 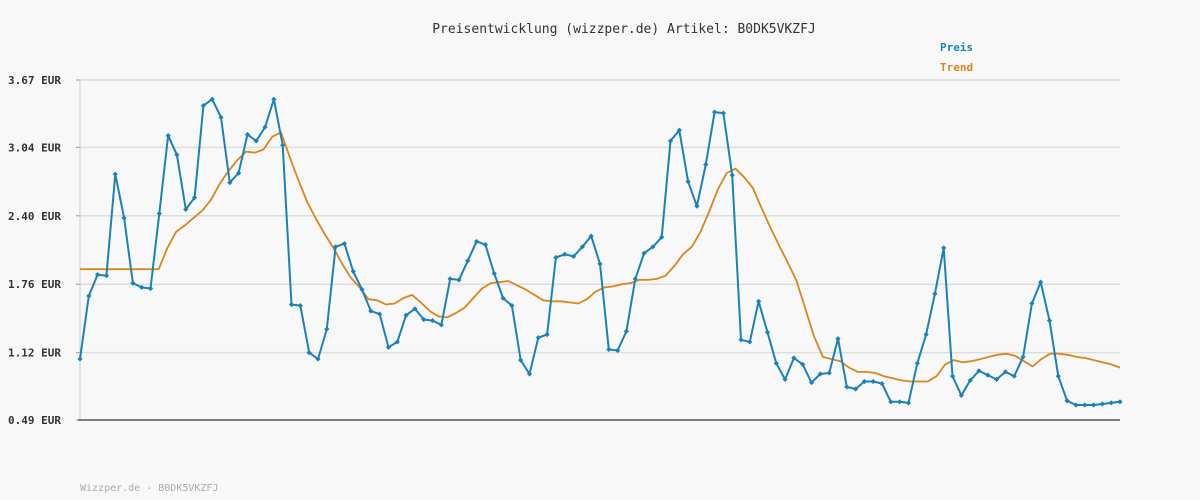 What do you see at coordinates (956, 67) in the screenshot?
I see `legend-label-trend: Trend` at bounding box center [956, 67].